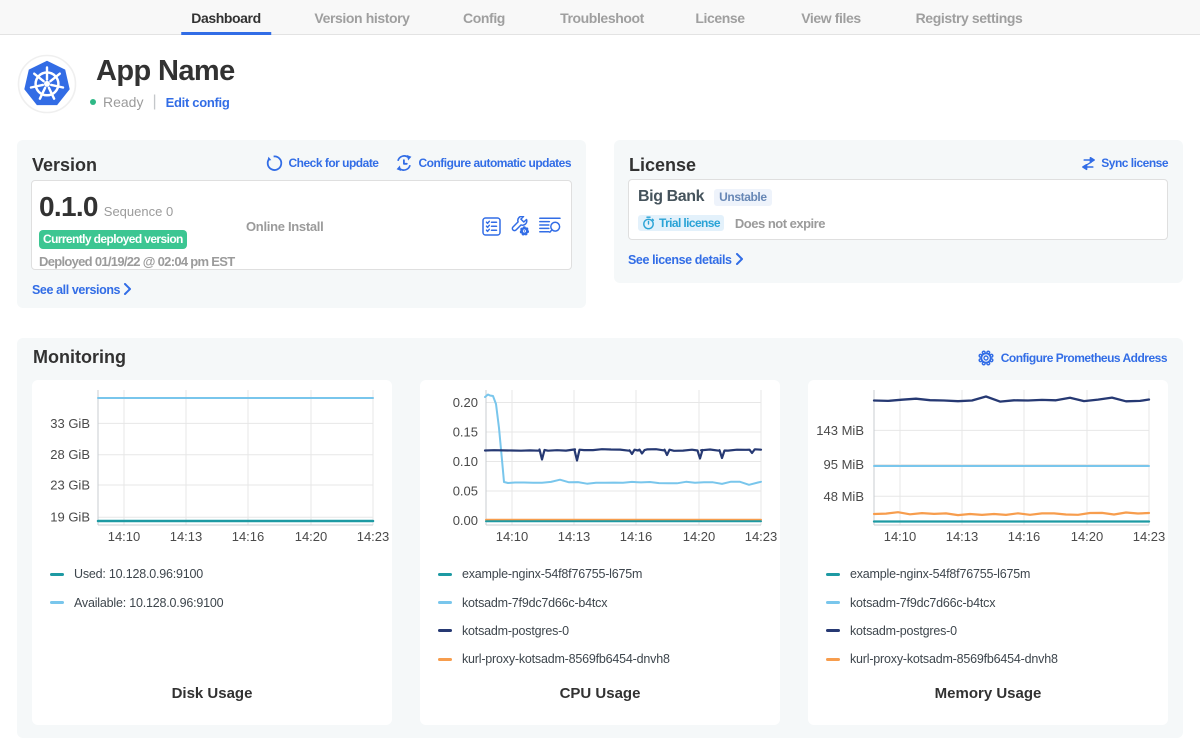  What do you see at coordinates (70, 454) in the screenshot?
I see `svg-text: 28 GiB` at bounding box center [70, 454].